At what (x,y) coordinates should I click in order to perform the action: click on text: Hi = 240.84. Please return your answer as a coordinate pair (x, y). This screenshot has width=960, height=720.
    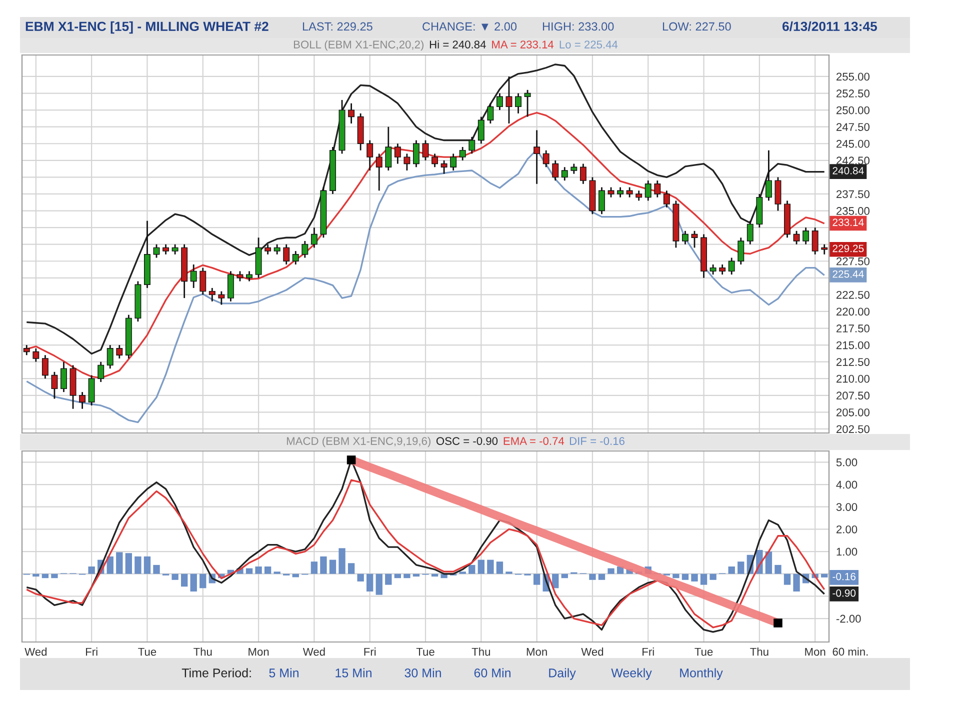
    Looking at the image, I should click on (458, 44).